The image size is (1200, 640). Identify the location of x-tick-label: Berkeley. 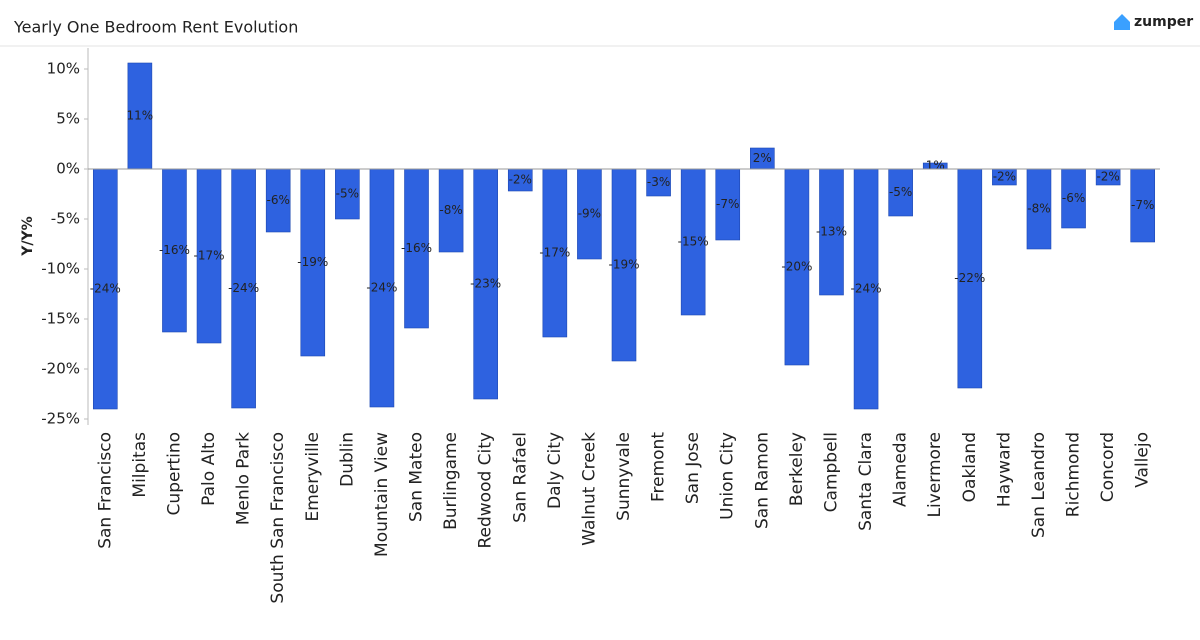
(797, 469).